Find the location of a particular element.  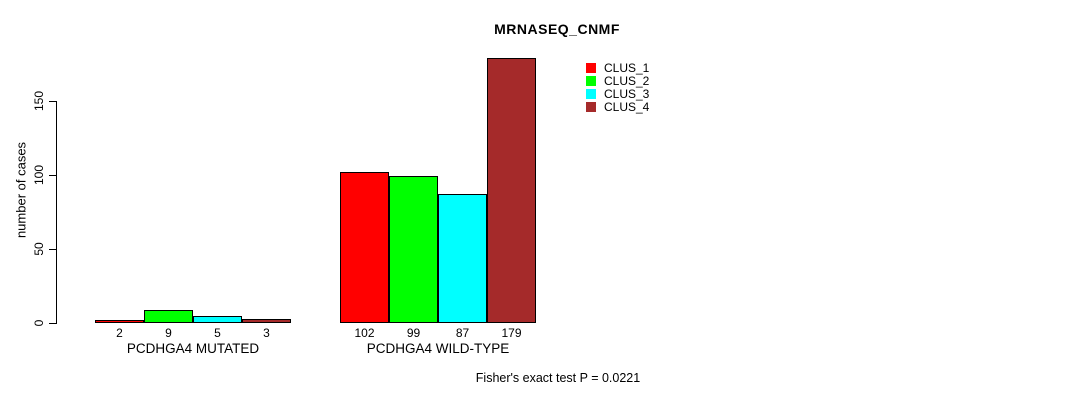

y-tick-label: 150 is located at coordinates (39, 101).